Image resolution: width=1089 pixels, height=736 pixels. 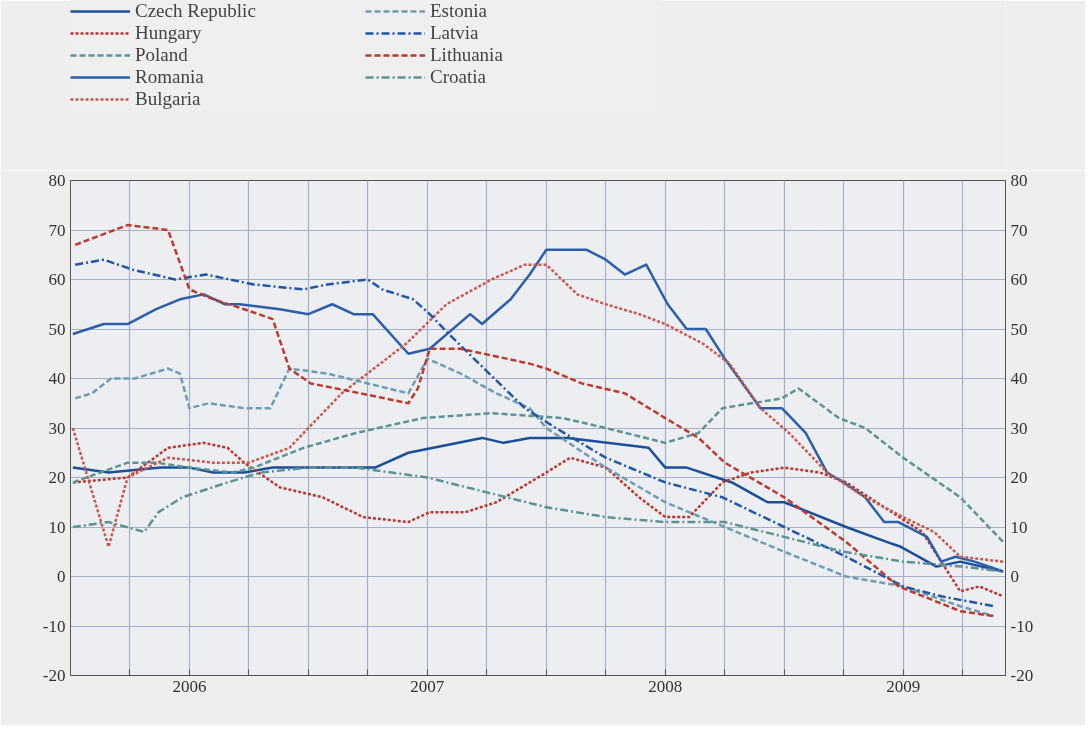 I want to click on y-tick-label: -10, so click(x=54, y=626).